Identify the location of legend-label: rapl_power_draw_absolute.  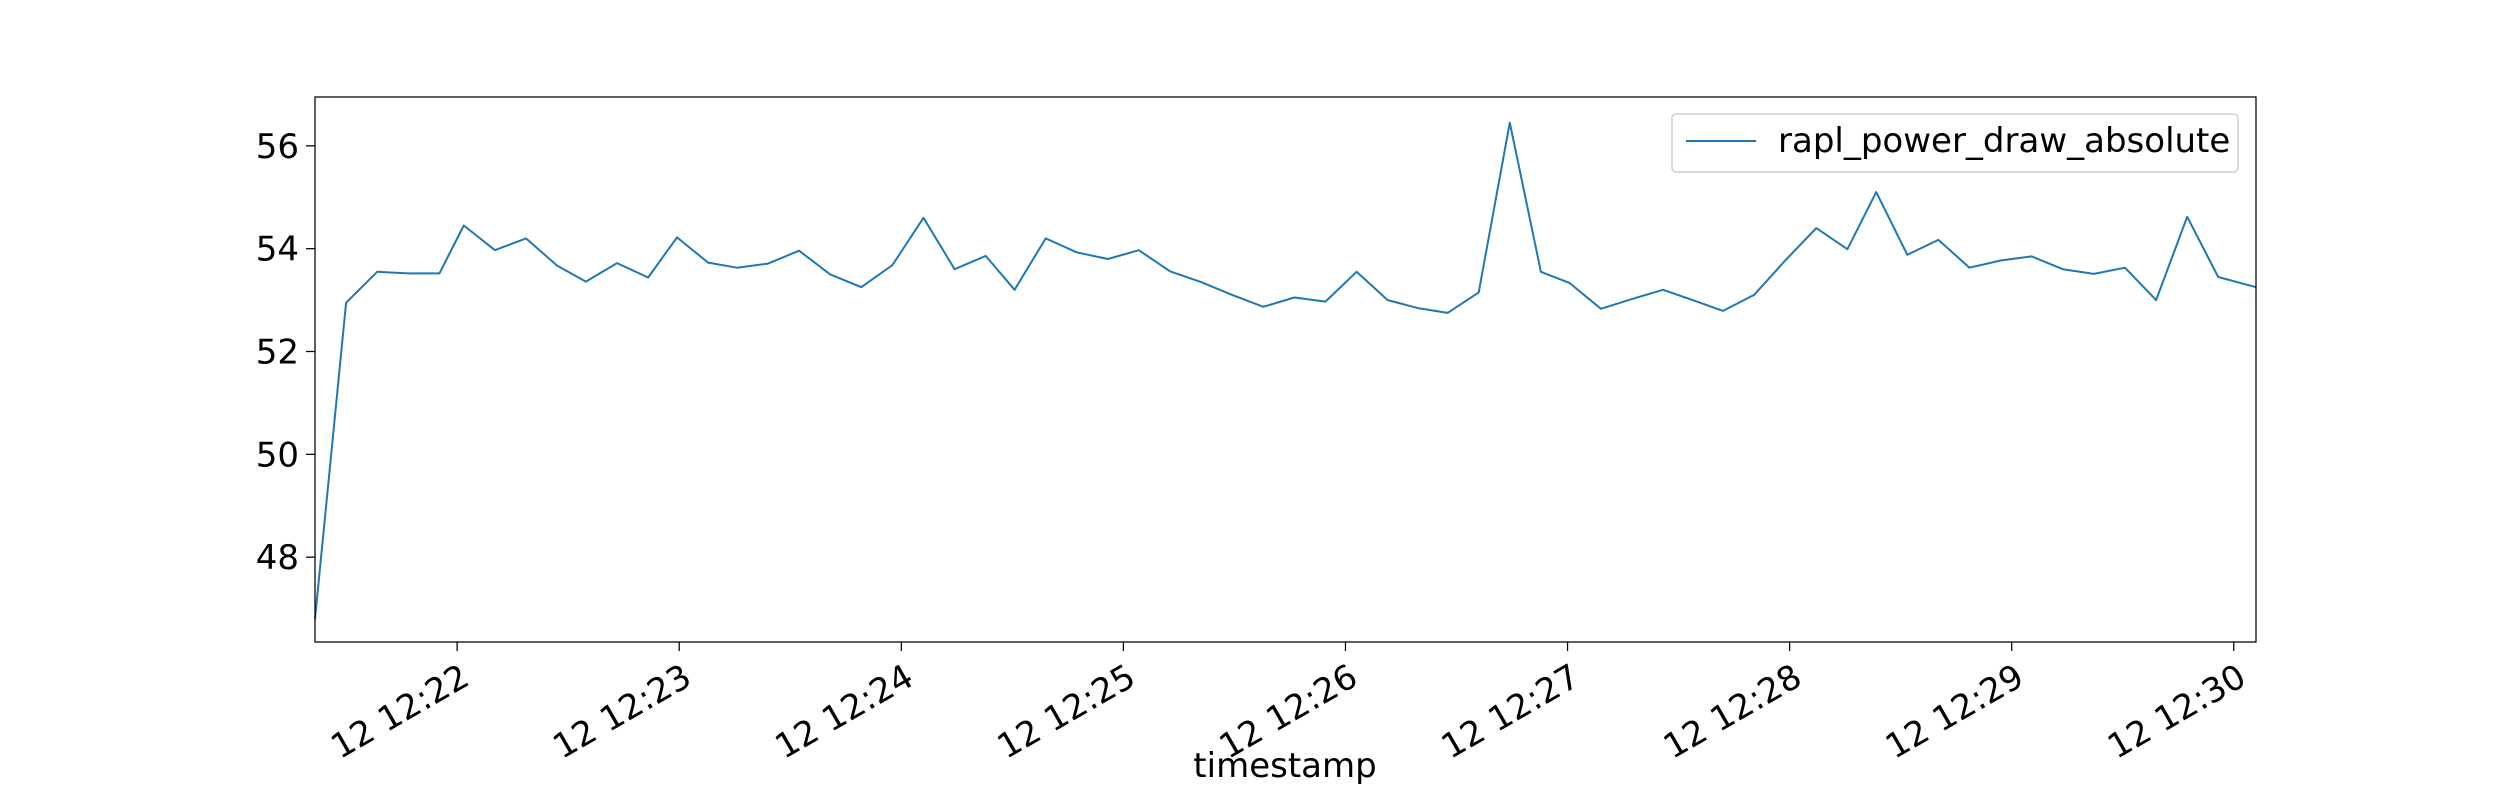
(2004, 141).